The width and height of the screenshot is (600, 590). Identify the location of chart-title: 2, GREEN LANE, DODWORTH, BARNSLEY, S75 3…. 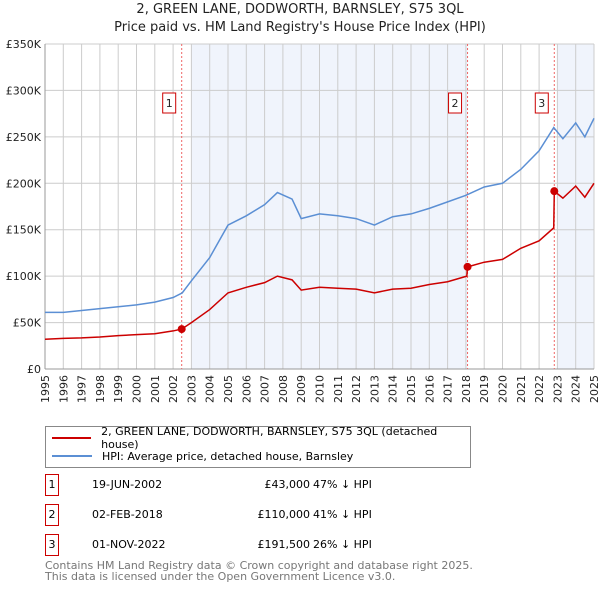
(300, 9).